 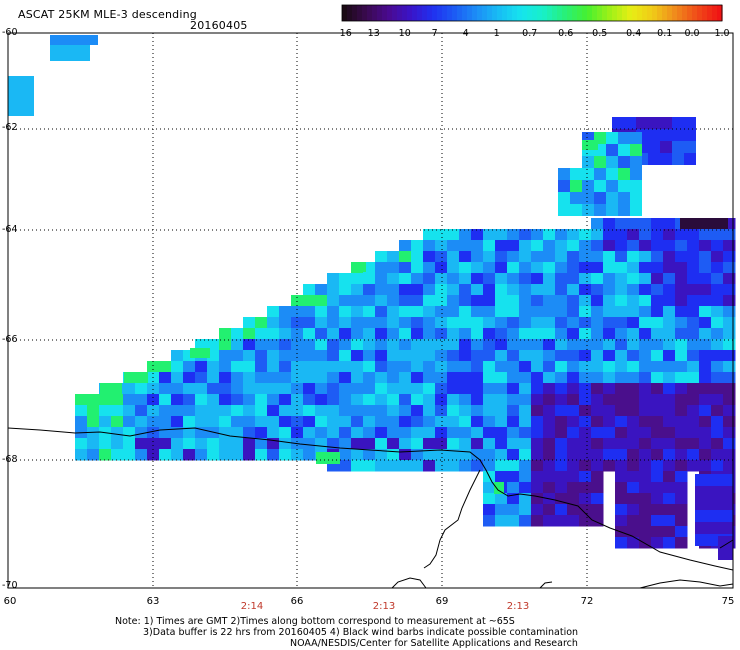 What do you see at coordinates (728, 601) in the screenshot?
I see `lon-label: 75` at bounding box center [728, 601].